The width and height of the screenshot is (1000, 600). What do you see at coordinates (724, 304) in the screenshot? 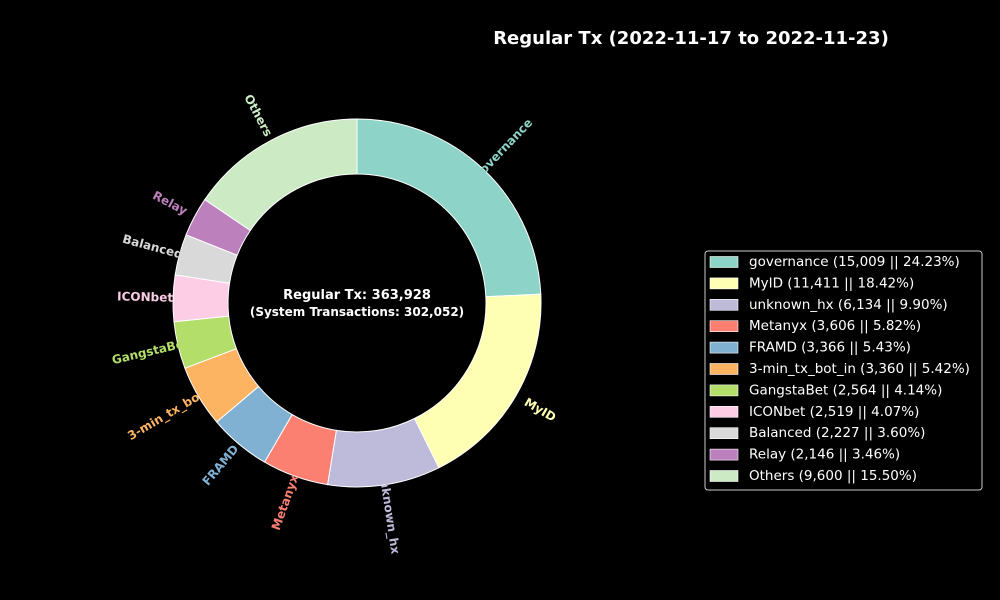
I see `legend-swatch-unknown-hx` at bounding box center [724, 304].